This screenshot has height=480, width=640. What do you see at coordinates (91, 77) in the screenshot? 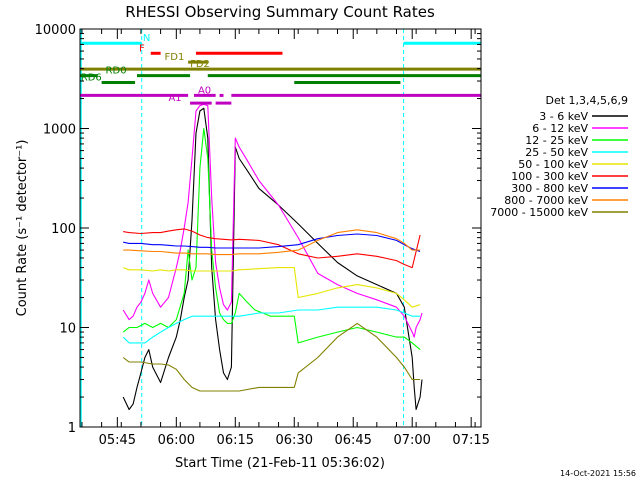
I see `flag-label-5: RD6` at bounding box center [91, 77].